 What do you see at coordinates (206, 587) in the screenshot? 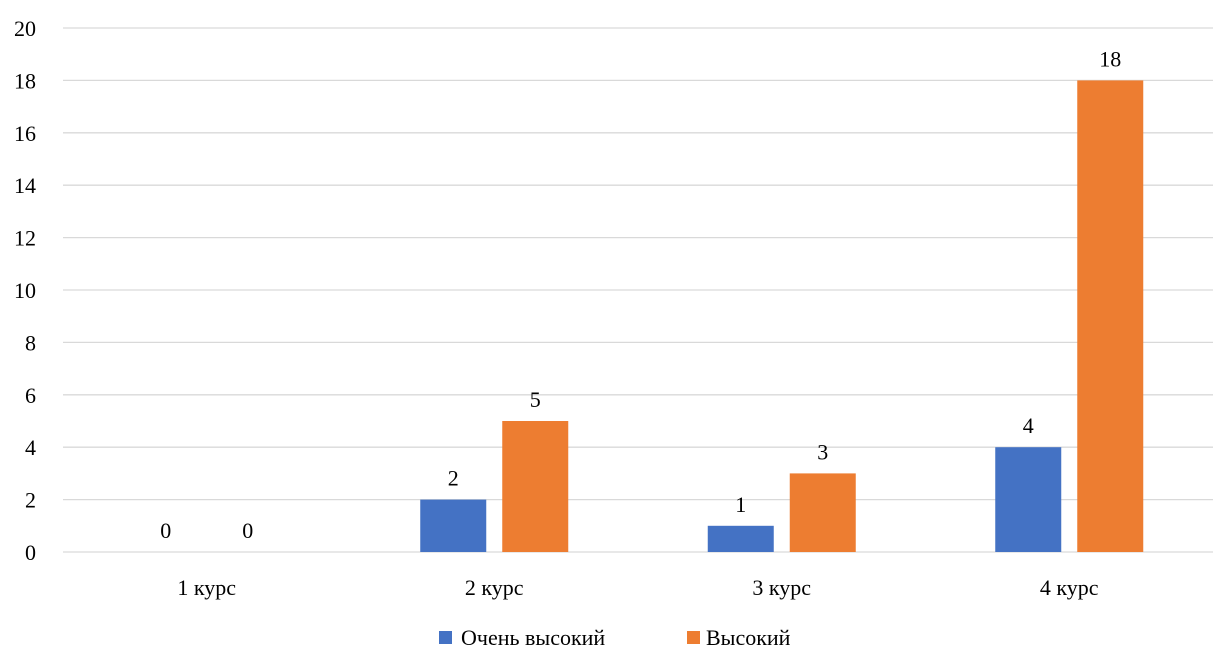
I see `x-category-label: 1 курс` at bounding box center [206, 587].